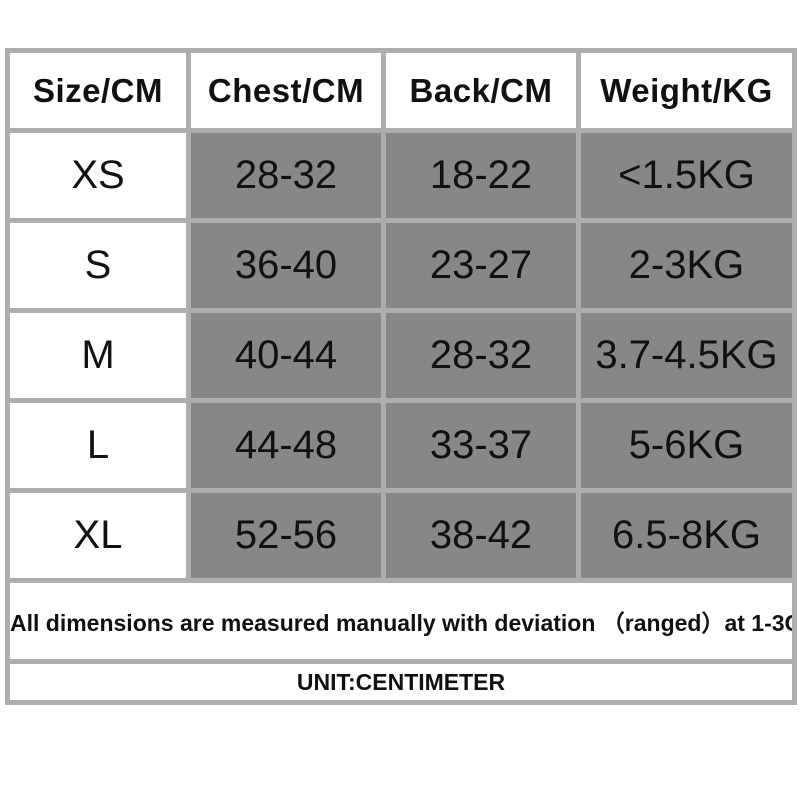 This screenshot has height=800, width=800. Describe the element at coordinates (686, 535) in the screenshot. I see `weight-value: 6.5-8KG` at that location.